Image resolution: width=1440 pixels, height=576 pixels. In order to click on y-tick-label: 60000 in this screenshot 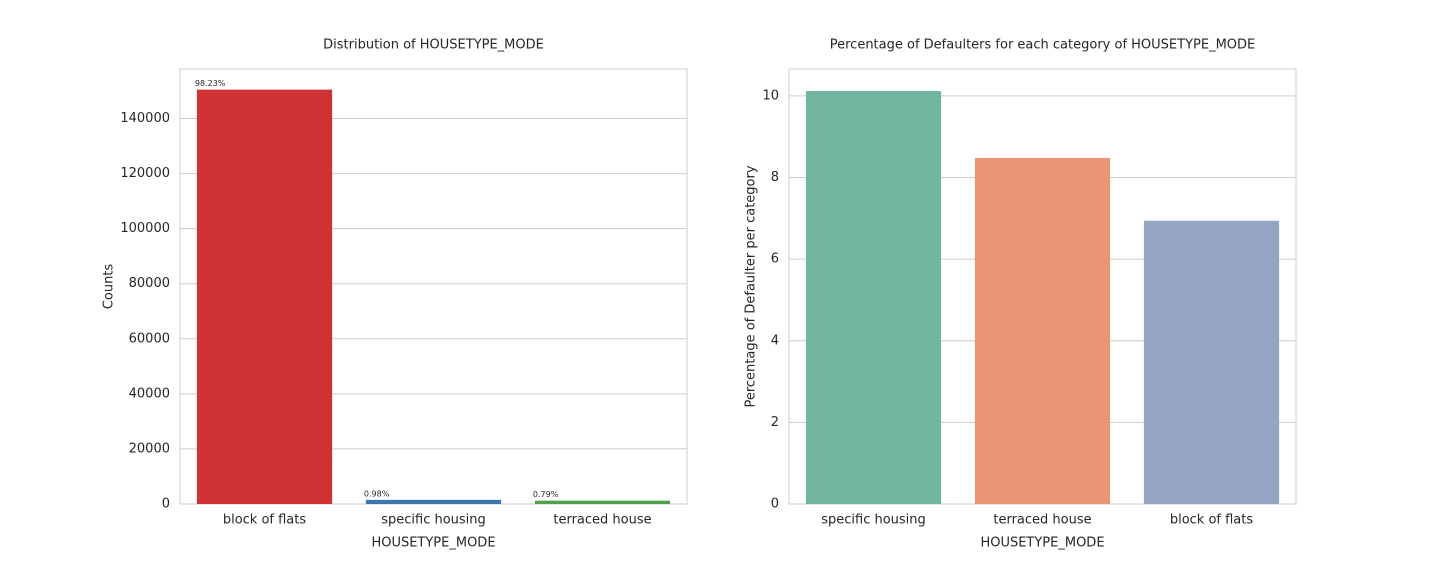, I will do `click(149, 338)`.